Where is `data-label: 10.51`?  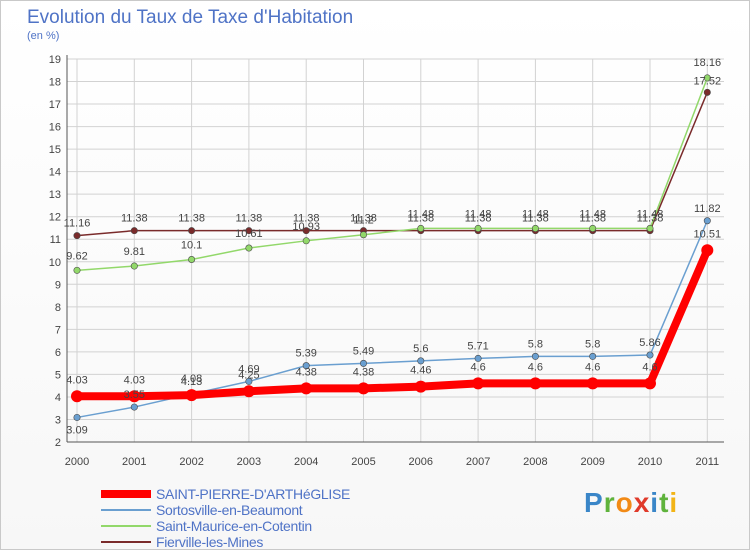
data-label: 10.51 is located at coordinates (708, 234).